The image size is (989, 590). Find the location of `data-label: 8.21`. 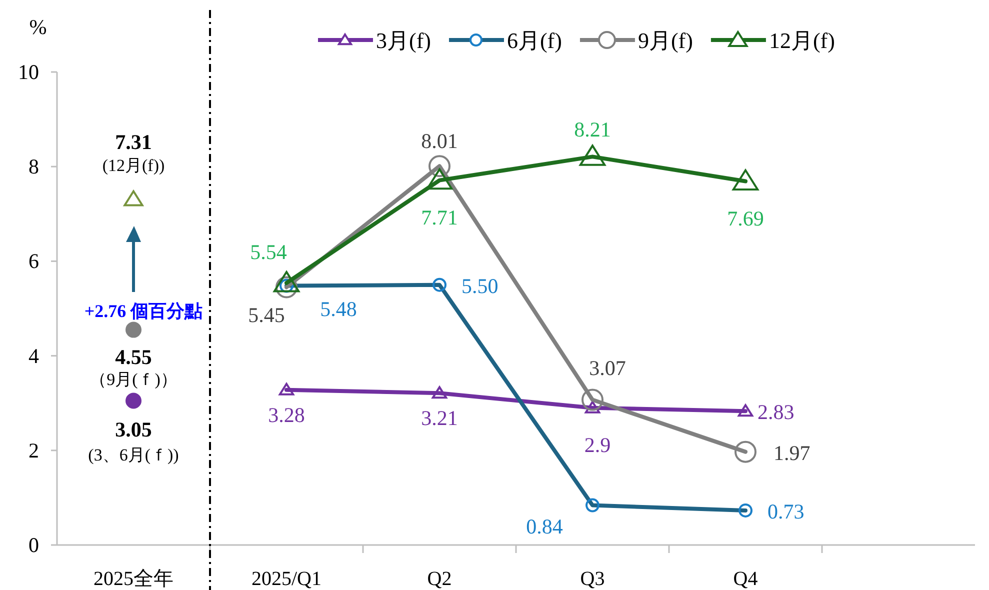

data-label: 8.21 is located at coordinates (592, 130).